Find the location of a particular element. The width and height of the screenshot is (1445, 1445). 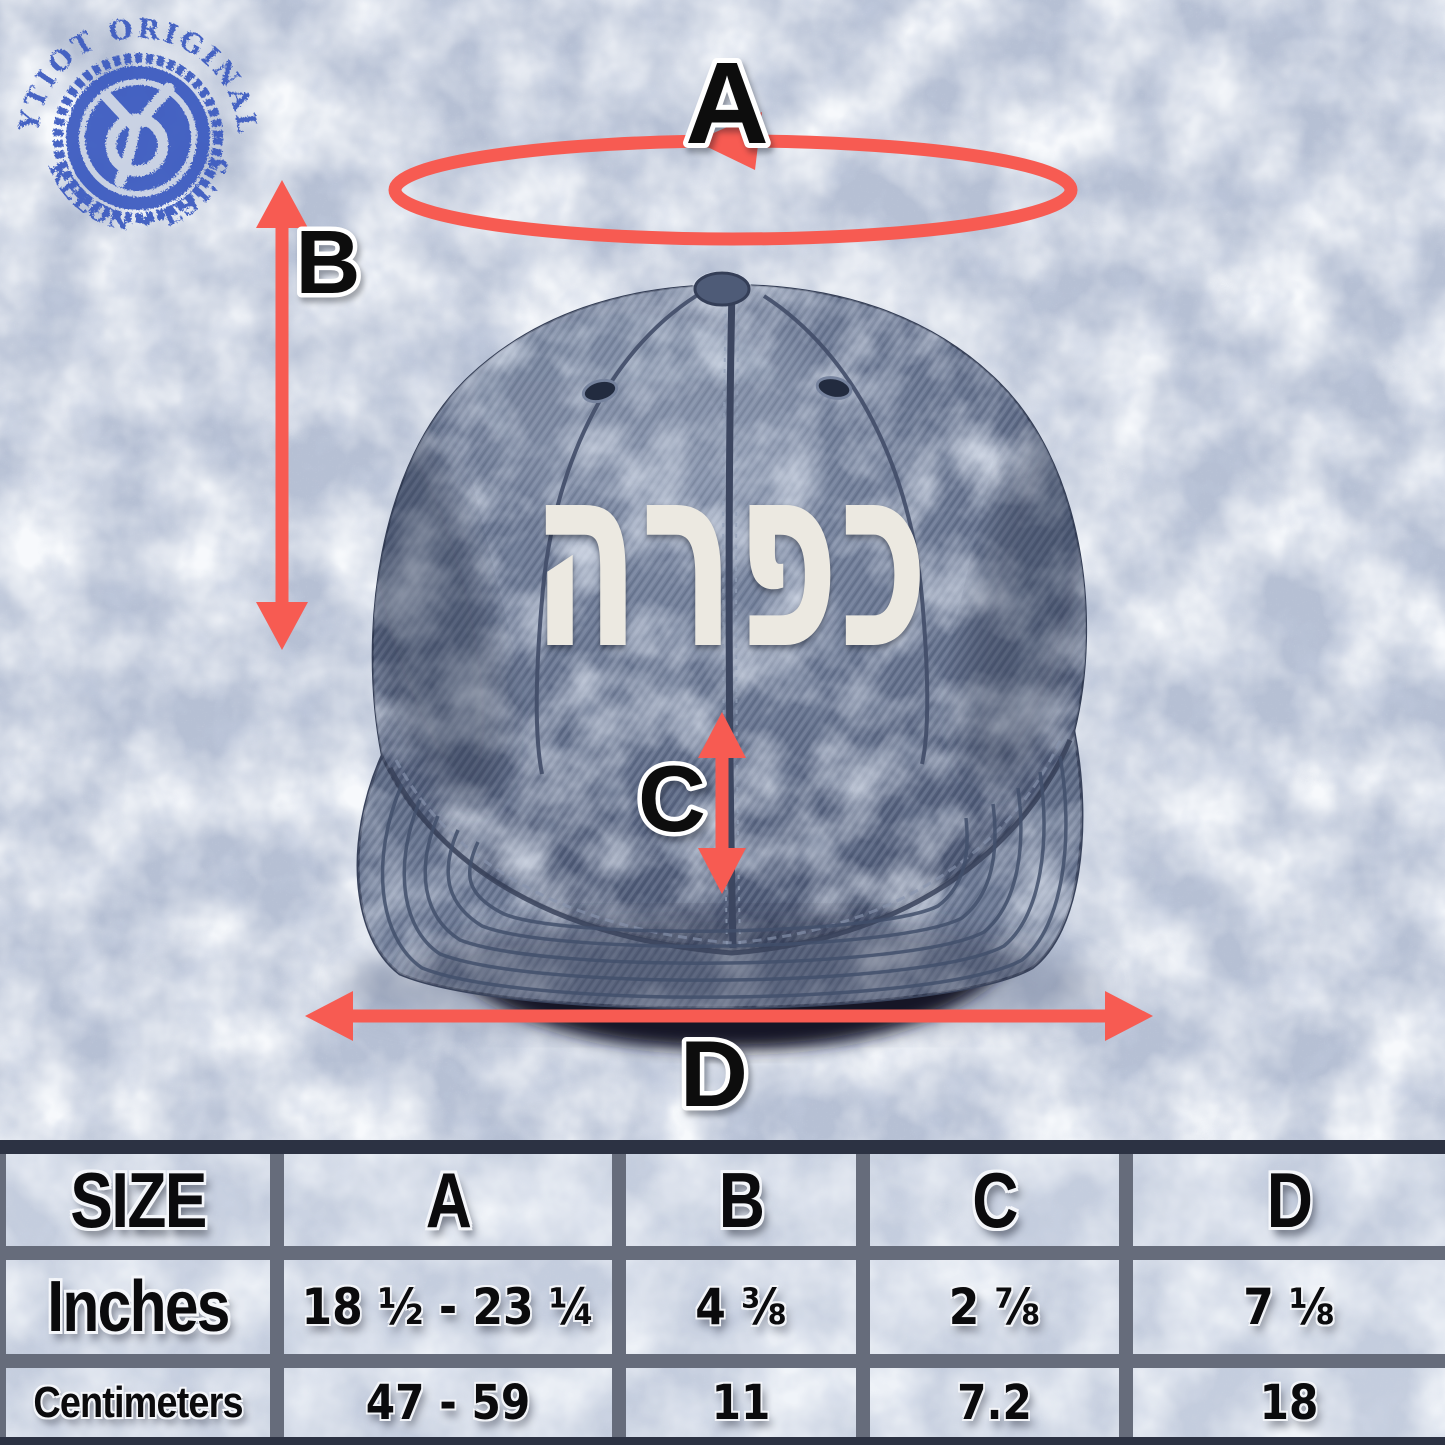

brim-stitching is located at coordinates (724, 877).